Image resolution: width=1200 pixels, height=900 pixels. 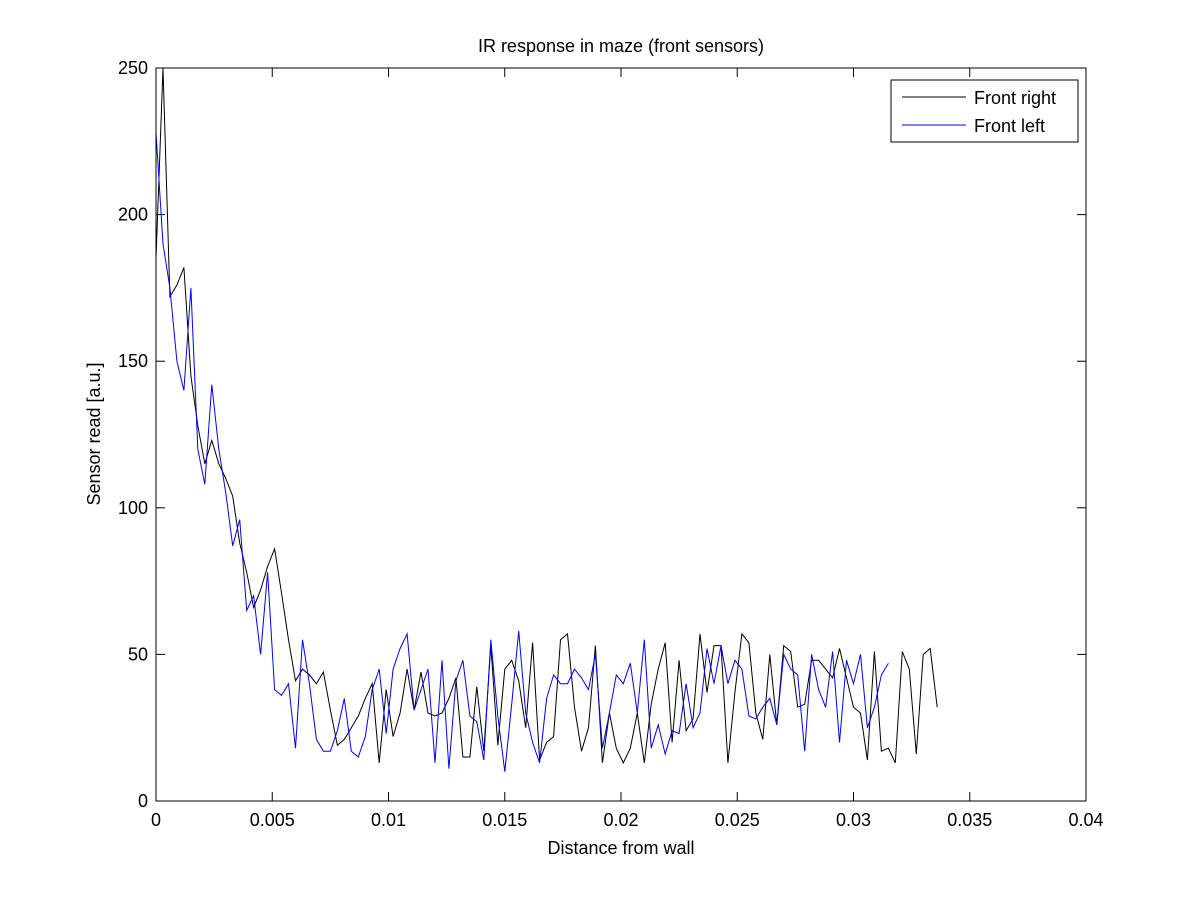 What do you see at coordinates (1009, 126) in the screenshot?
I see `legend-label-front-left: Front left` at bounding box center [1009, 126].